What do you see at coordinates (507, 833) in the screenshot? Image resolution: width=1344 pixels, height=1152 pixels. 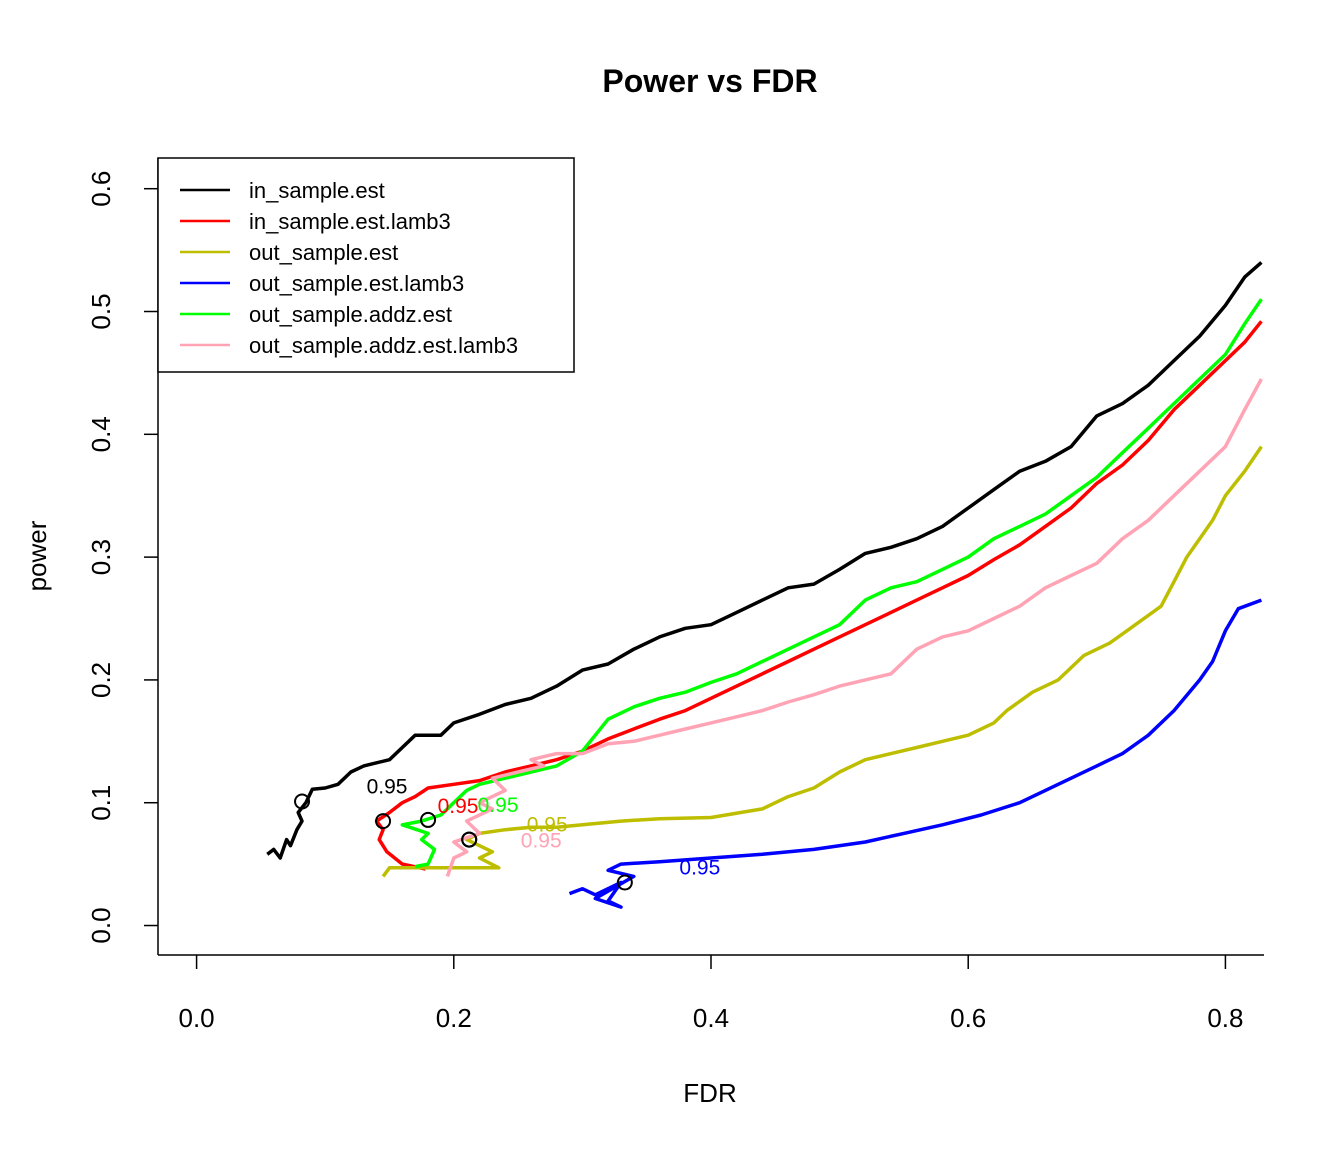 I see `markers: 0.950.950.950.950.950.95` at bounding box center [507, 833].